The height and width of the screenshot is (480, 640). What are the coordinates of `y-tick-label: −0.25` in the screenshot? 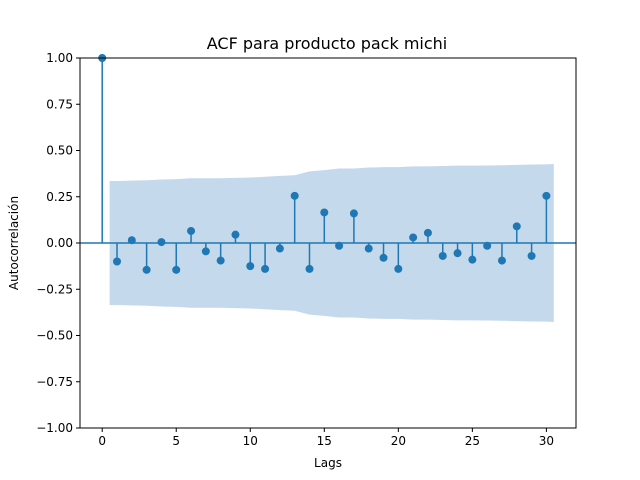 It's located at (54, 289).